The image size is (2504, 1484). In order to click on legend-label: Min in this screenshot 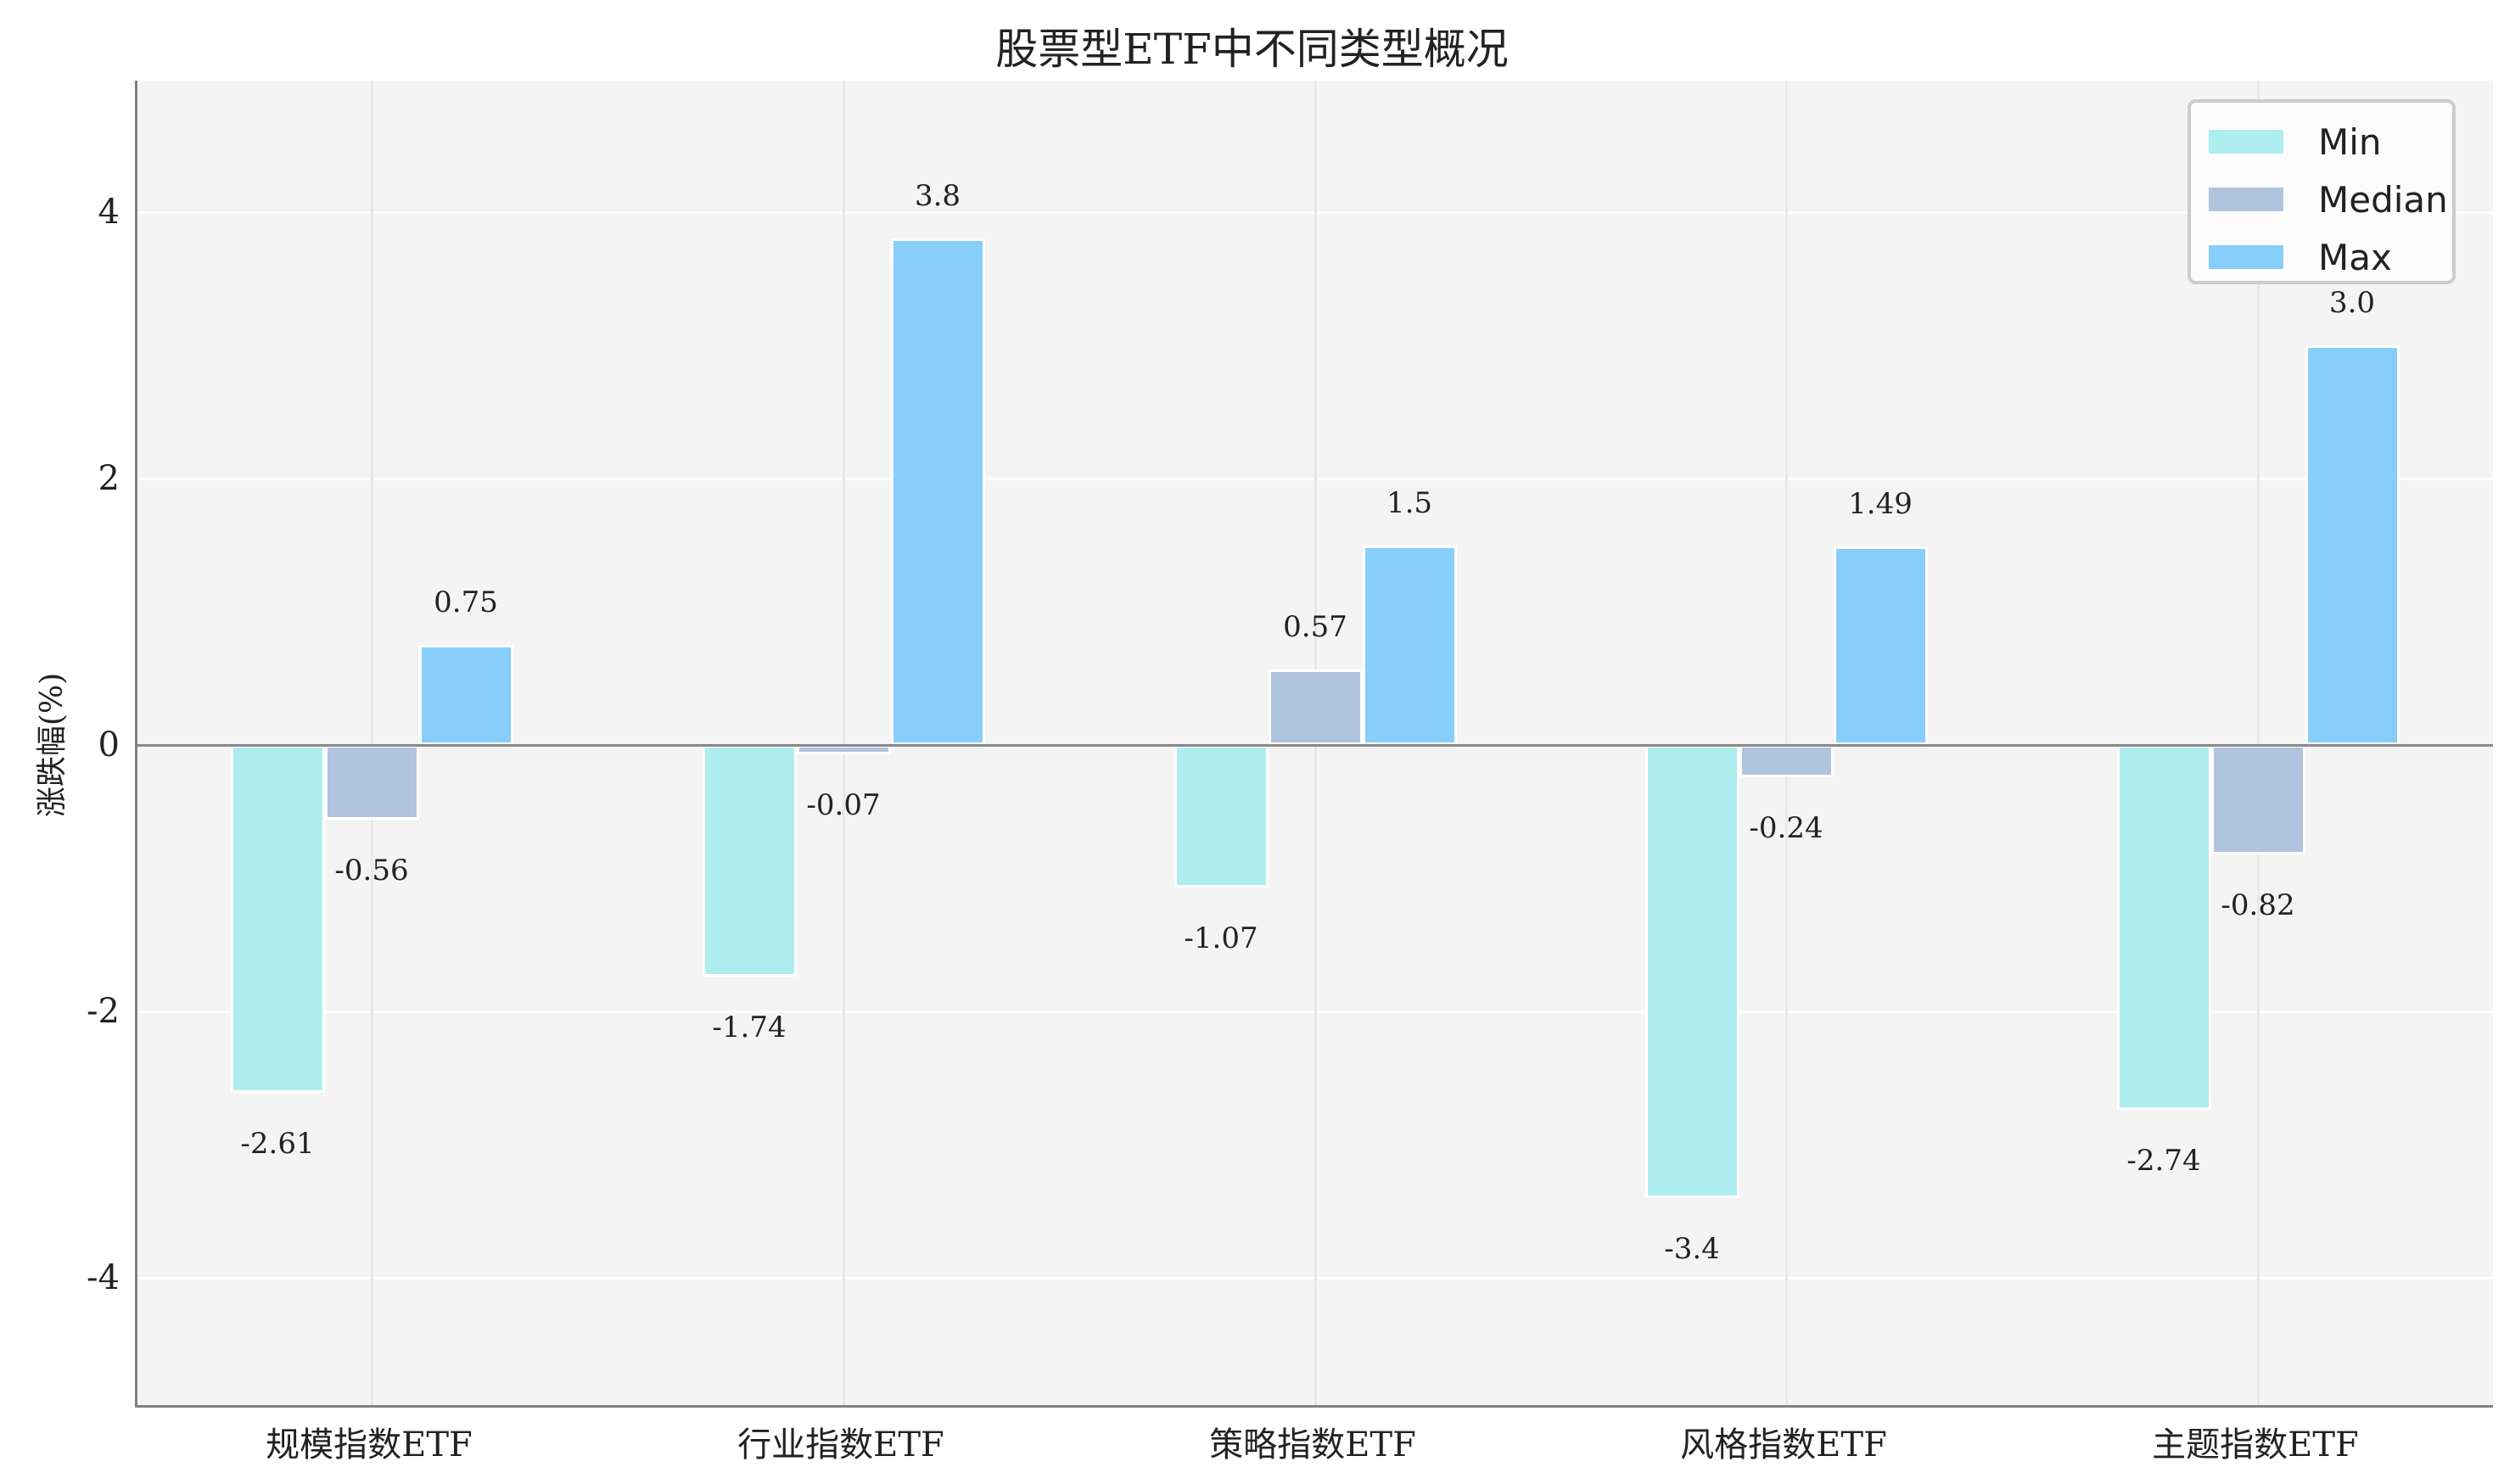, I will do `click(2350, 141)`.